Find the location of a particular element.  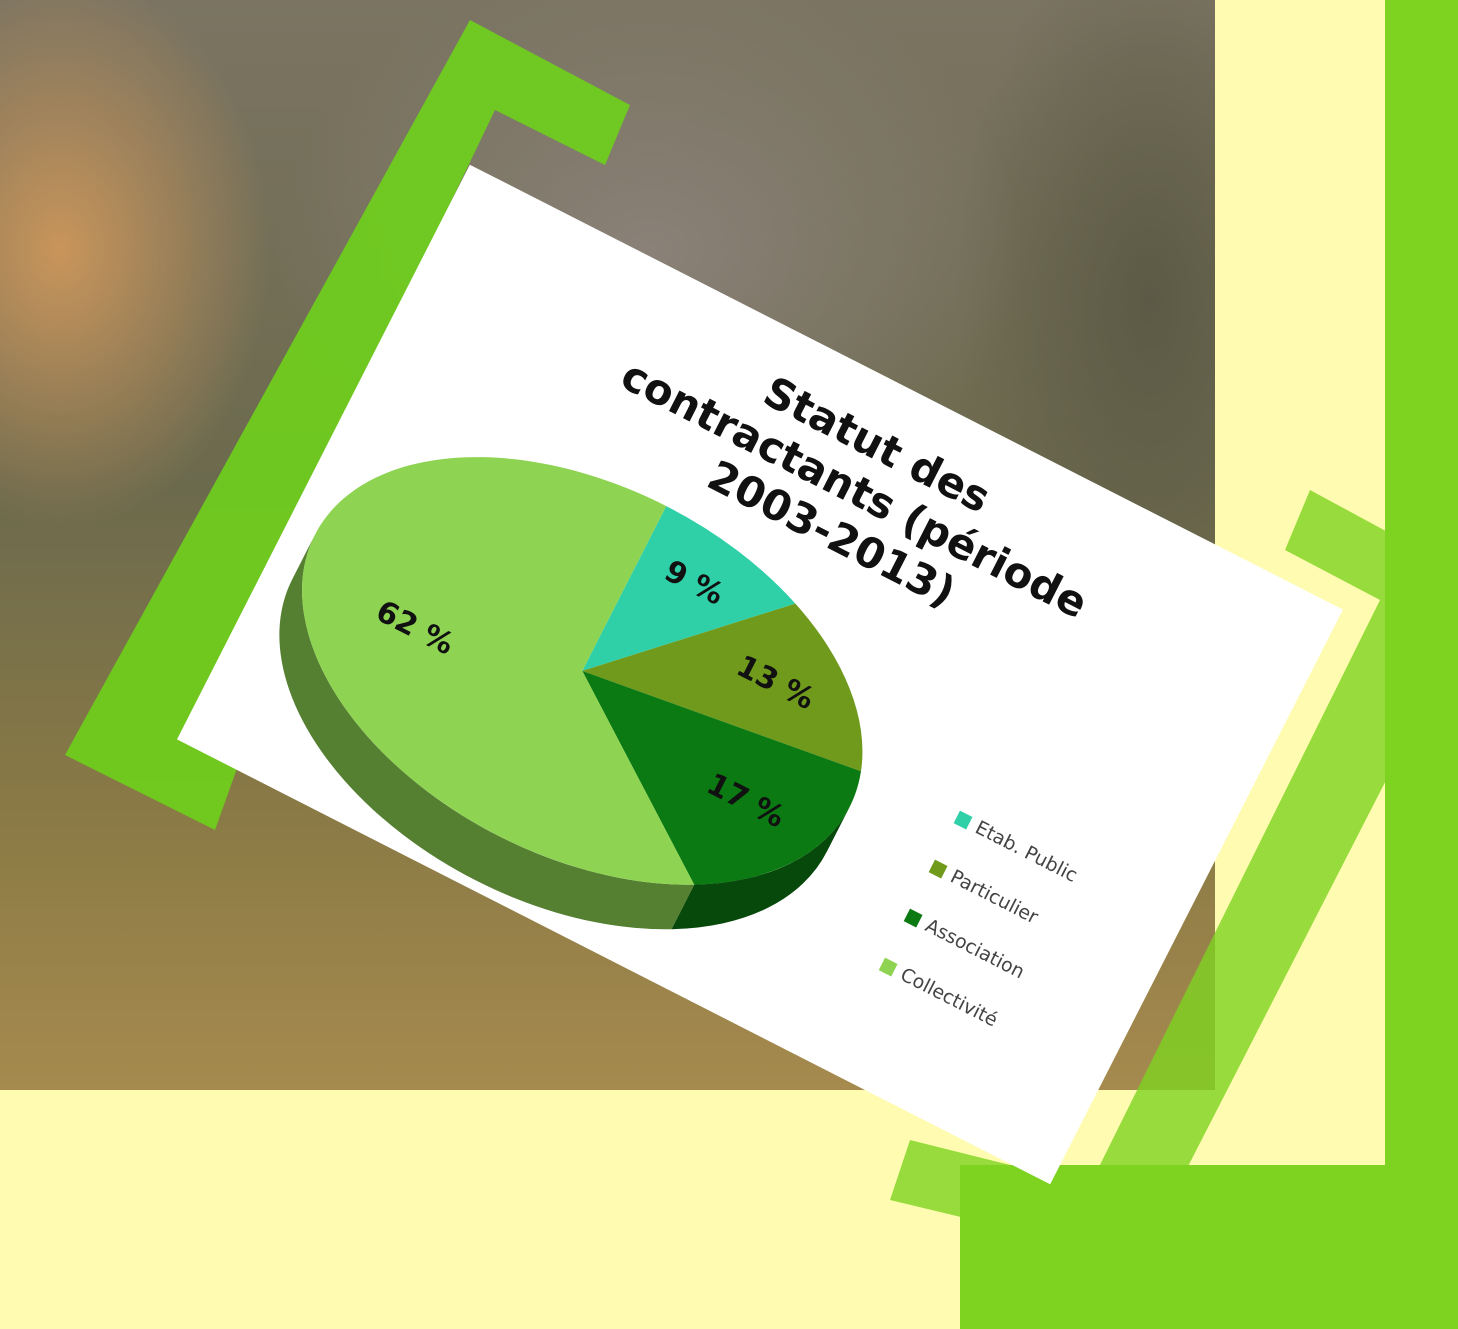

legend-label: Particulier is located at coordinates (994, 897).